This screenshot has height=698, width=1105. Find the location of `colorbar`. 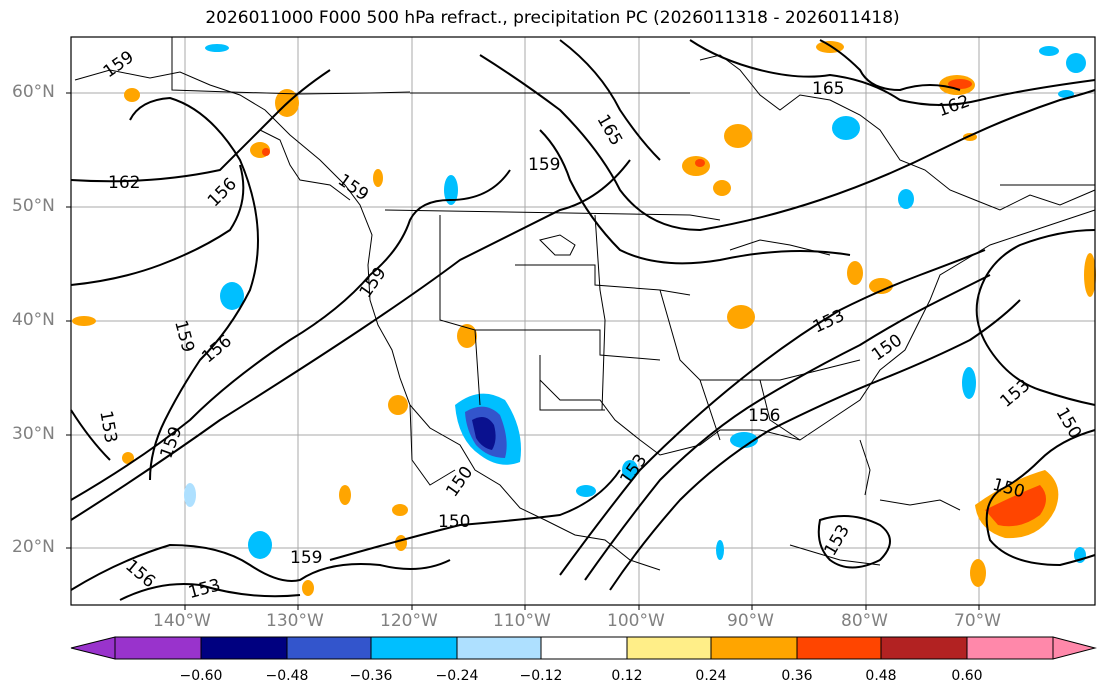

colorbar is located at coordinates (583, 648).